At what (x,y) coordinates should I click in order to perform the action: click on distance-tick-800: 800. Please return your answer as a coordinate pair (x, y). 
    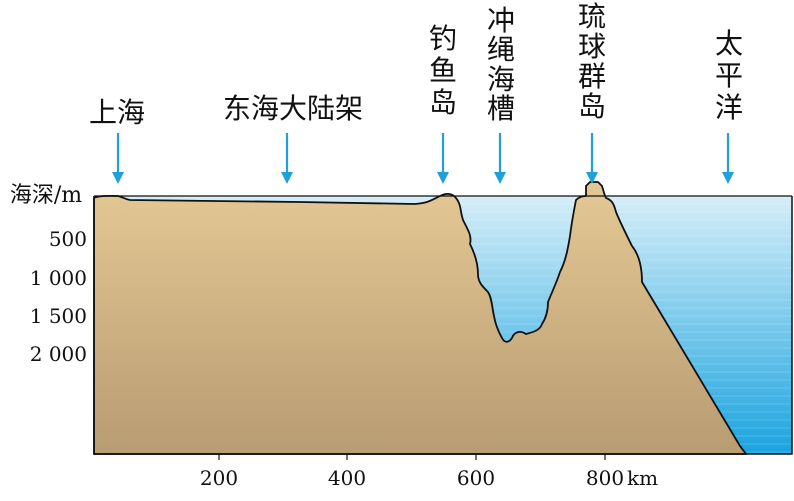
    Looking at the image, I should click on (605, 478).